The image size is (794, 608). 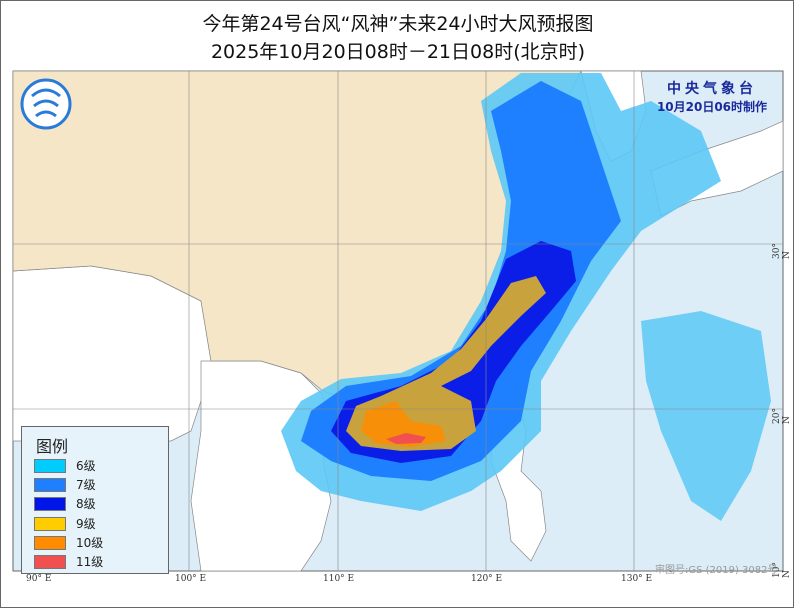 I want to click on legend-title: 图例, so click(x=52, y=446).